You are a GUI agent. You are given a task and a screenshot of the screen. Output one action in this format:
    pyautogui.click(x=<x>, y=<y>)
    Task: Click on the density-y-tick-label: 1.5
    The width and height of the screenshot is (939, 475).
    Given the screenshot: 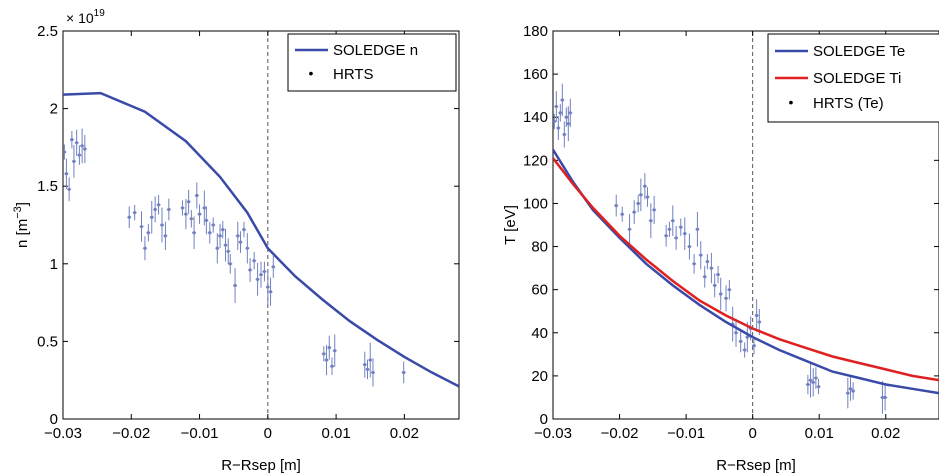 What is the action you would take?
    pyautogui.click(x=47, y=186)
    